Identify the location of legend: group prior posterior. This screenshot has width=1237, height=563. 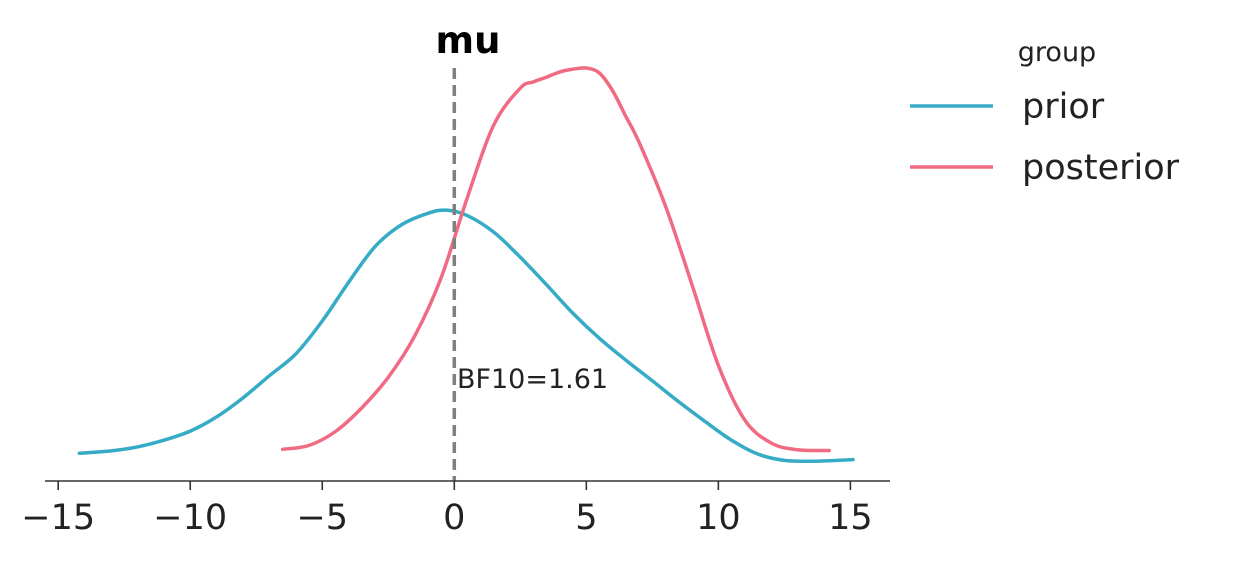
(1045, 112).